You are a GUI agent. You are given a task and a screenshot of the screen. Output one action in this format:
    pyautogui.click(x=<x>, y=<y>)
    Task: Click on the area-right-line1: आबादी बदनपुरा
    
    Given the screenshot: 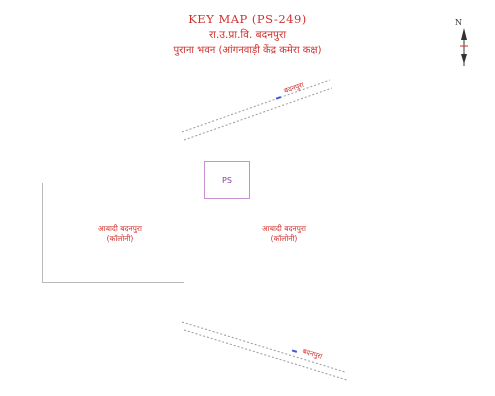 What is the action you would take?
    pyautogui.click(x=284, y=228)
    